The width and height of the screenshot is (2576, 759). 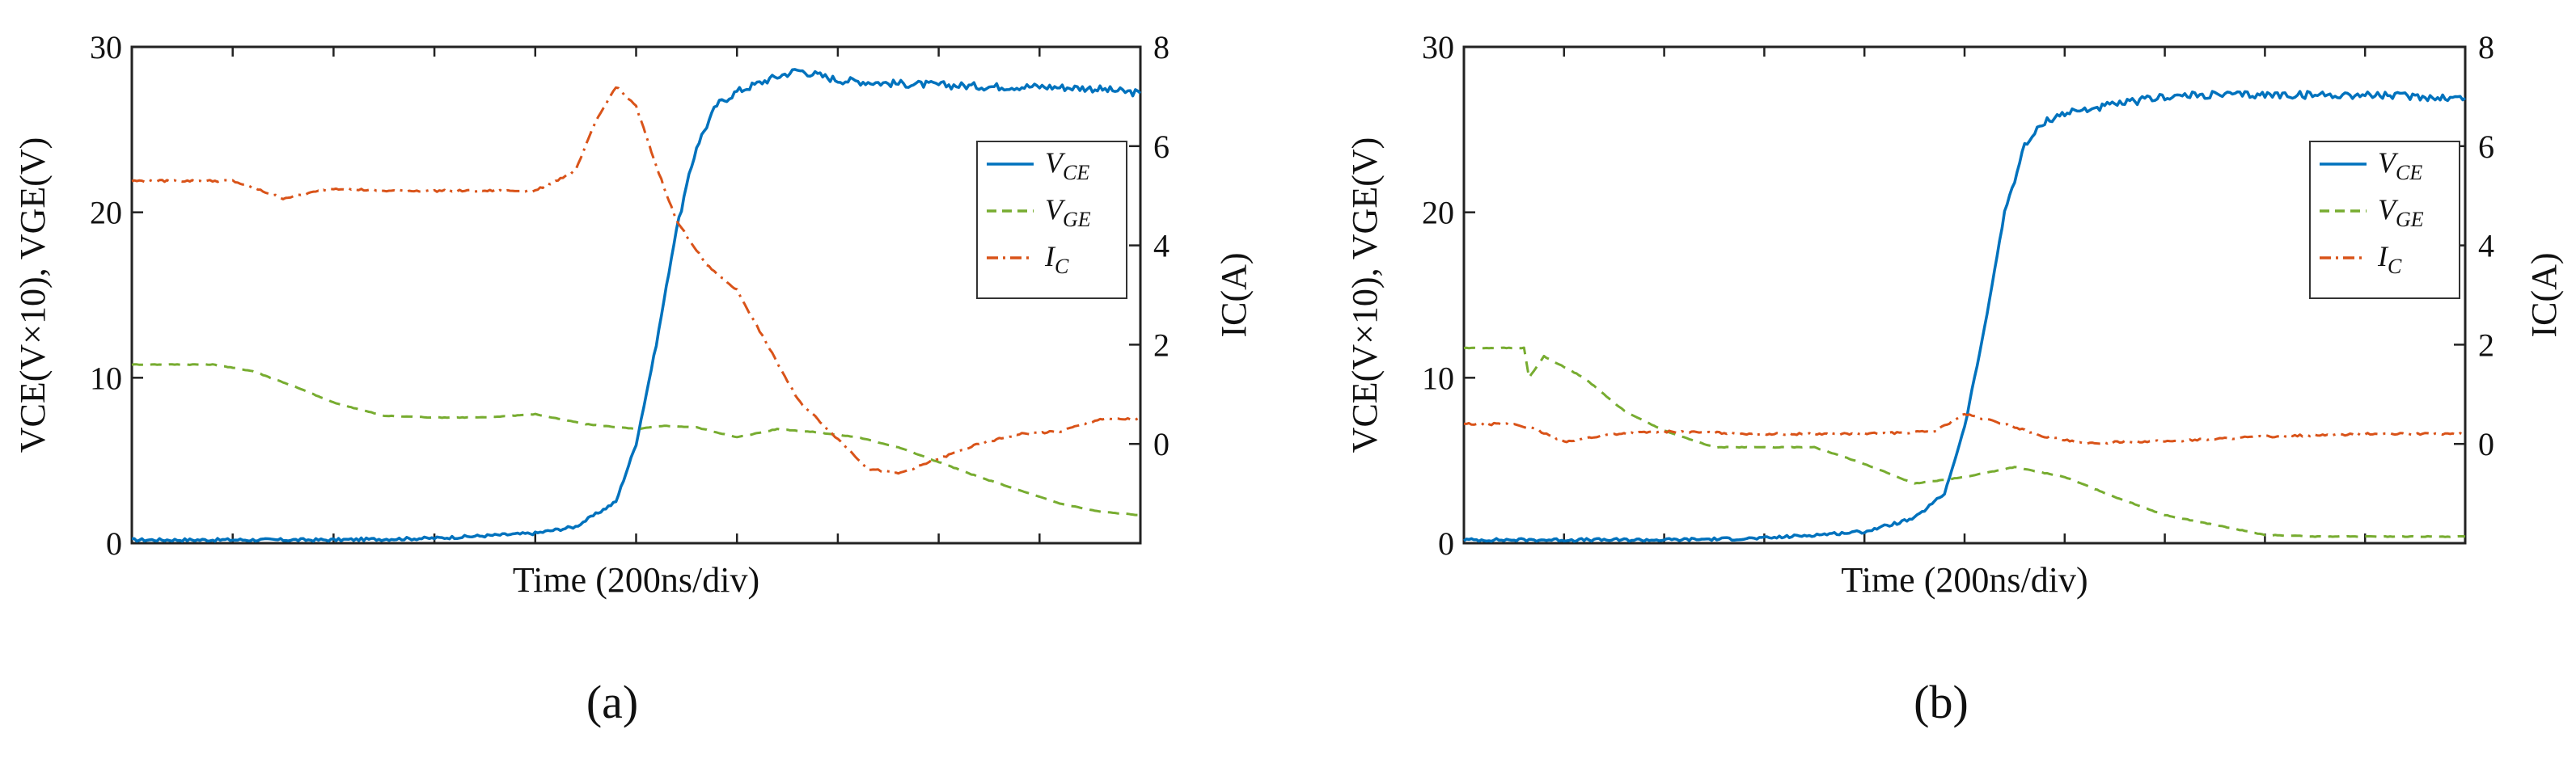 I want to click on panel-label: (a), so click(x=612, y=702).